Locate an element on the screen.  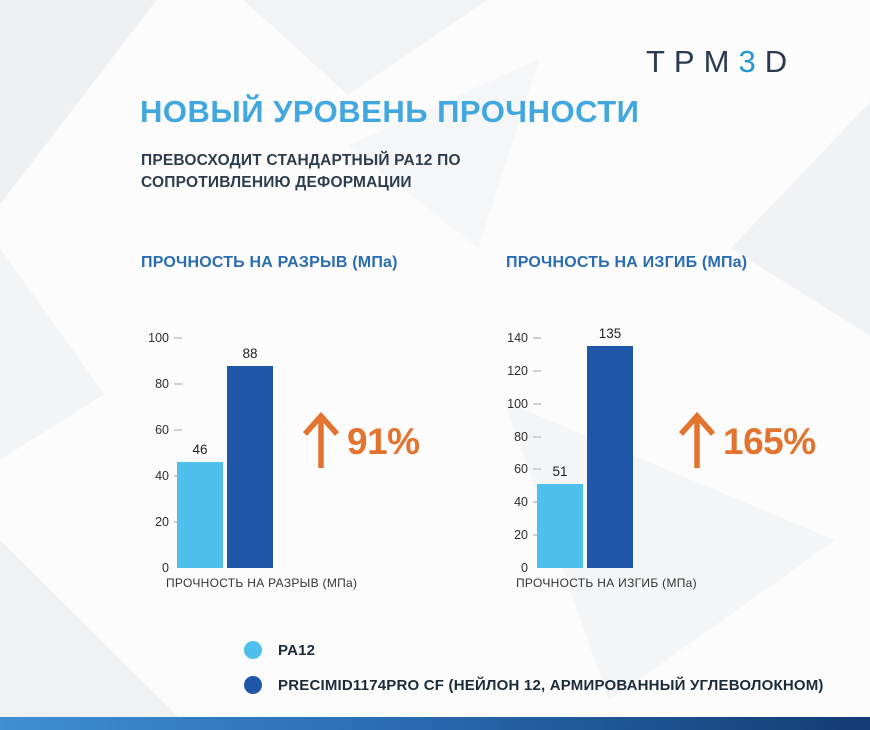
tpm3d-logo: TPM3D is located at coordinates (721, 62).